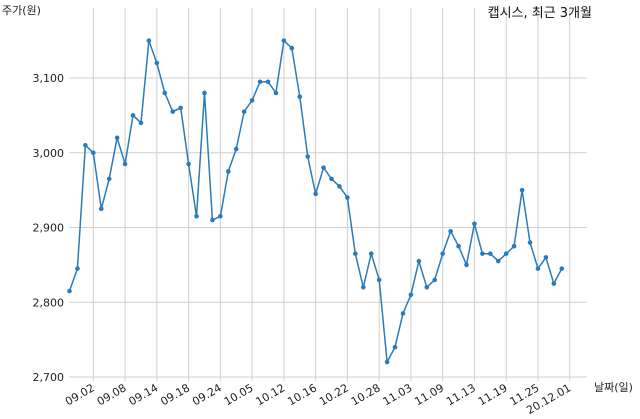 This screenshot has width=640, height=419. I want to click on y-tick-label: 2,900, so click(49, 228).